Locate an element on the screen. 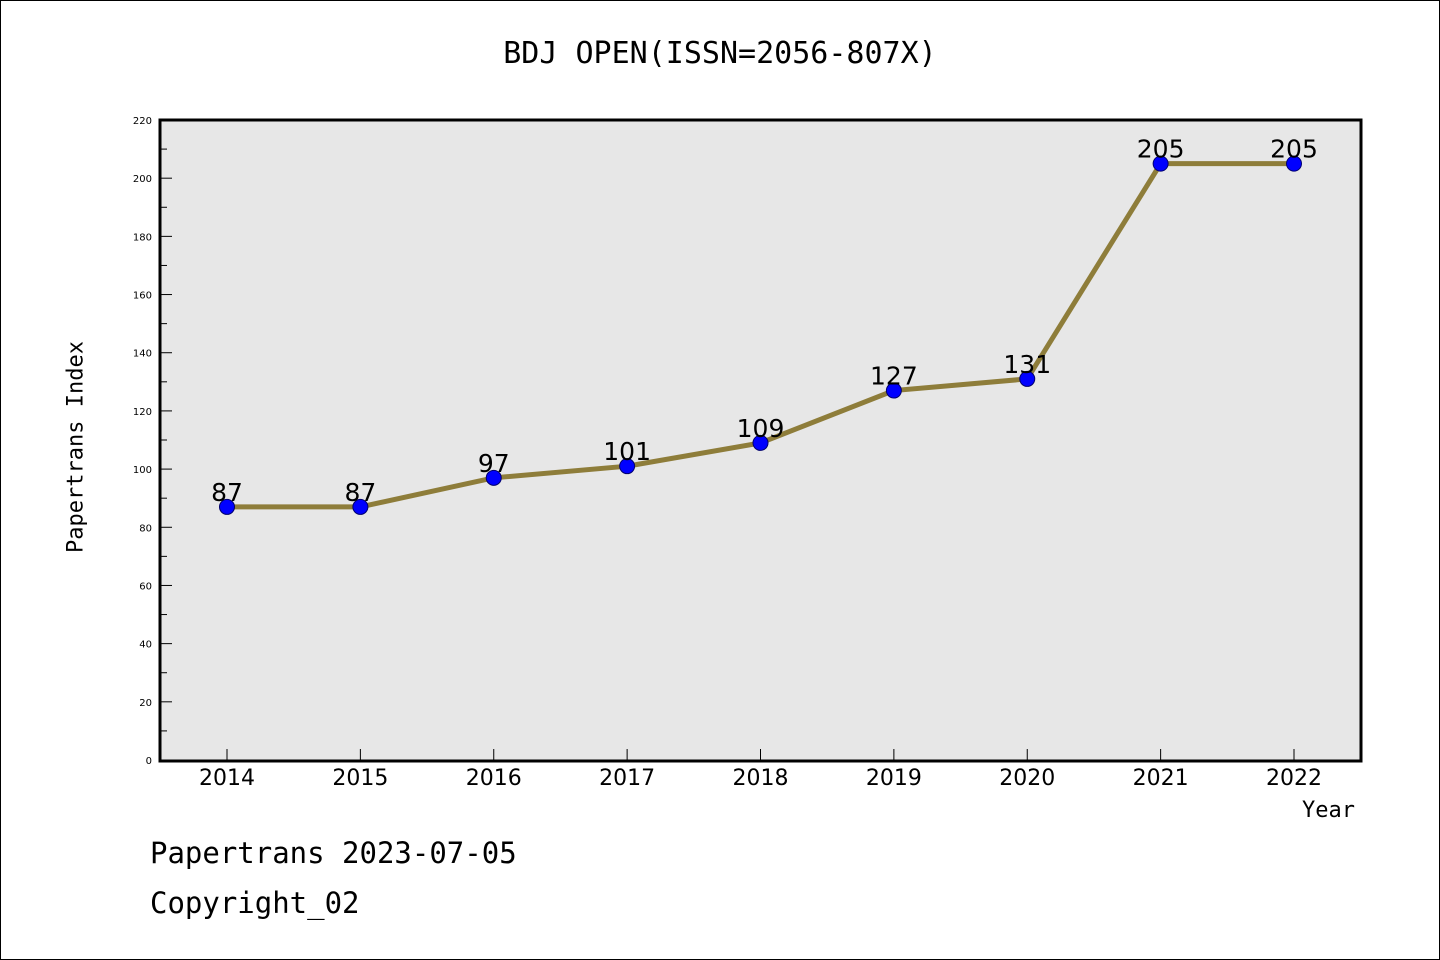 The width and height of the screenshot is (1440, 960). chart-title: BDJ OPEN(ISSN=2056-807X) is located at coordinates (720, 53).